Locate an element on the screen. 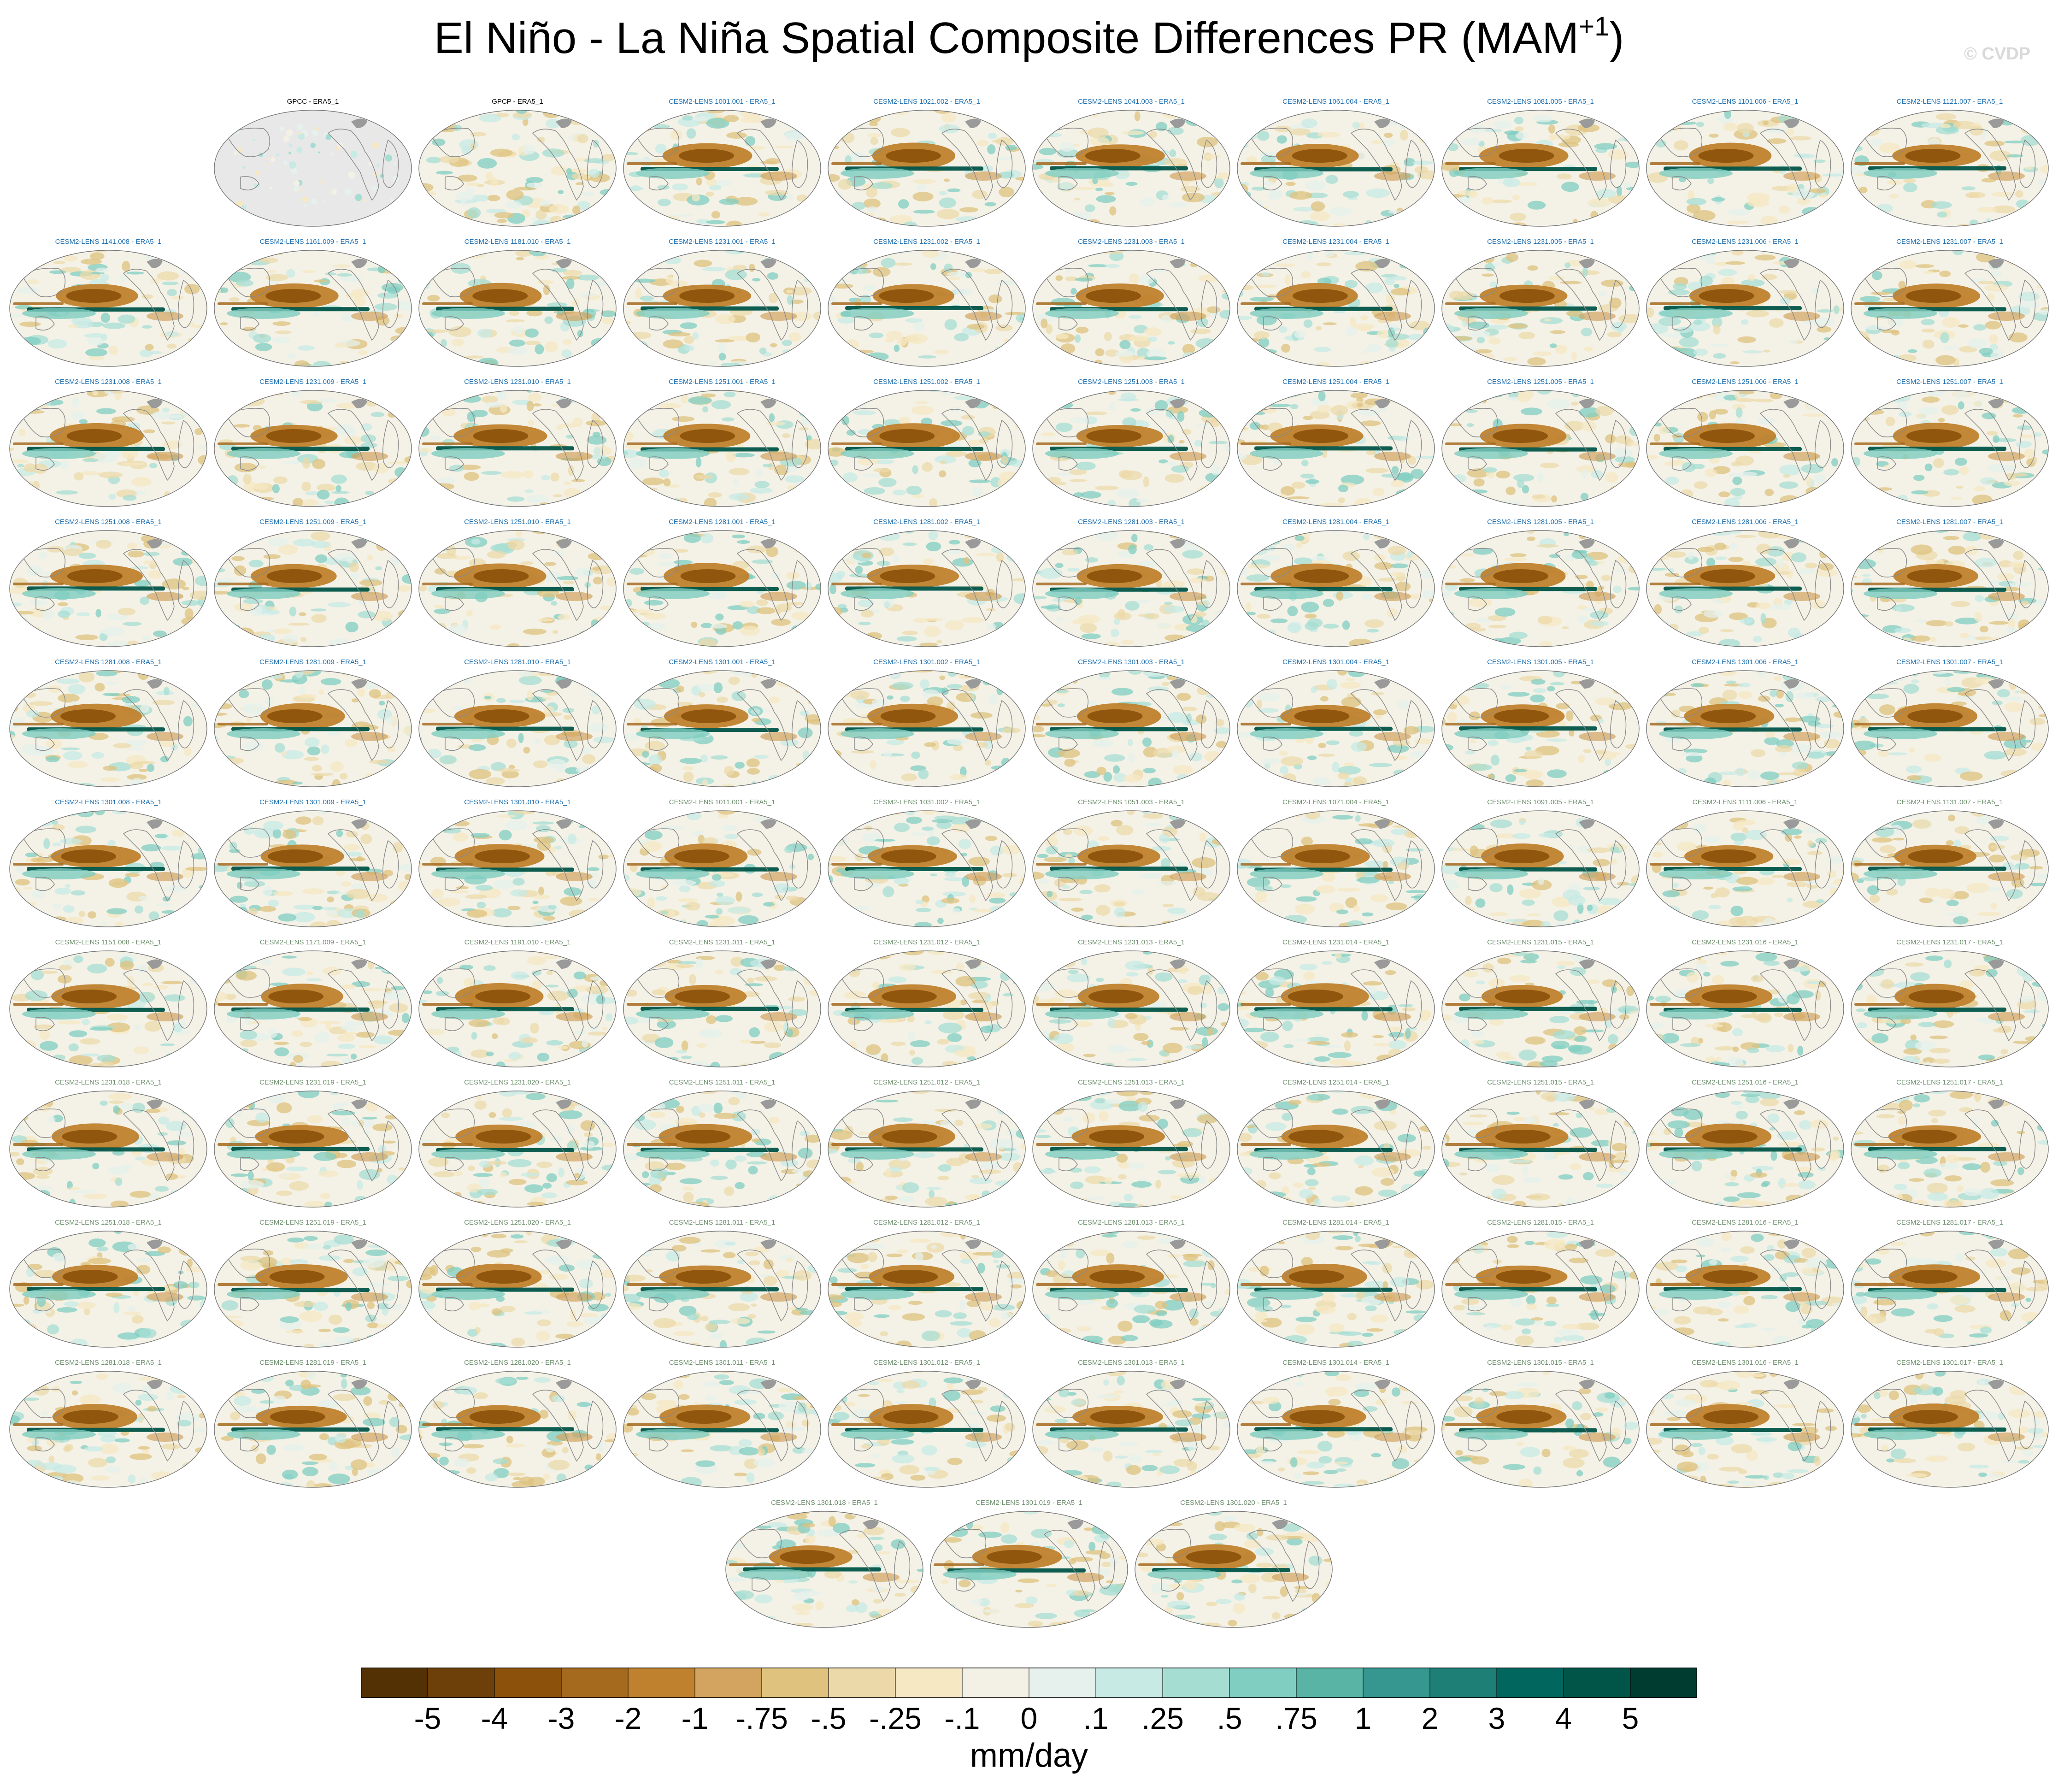 This screenshot has width=2058, height=1792. map-panel-title: CESM2-LENS 1231.005 - ERA5_1 is located at coordinates (1540, 242).